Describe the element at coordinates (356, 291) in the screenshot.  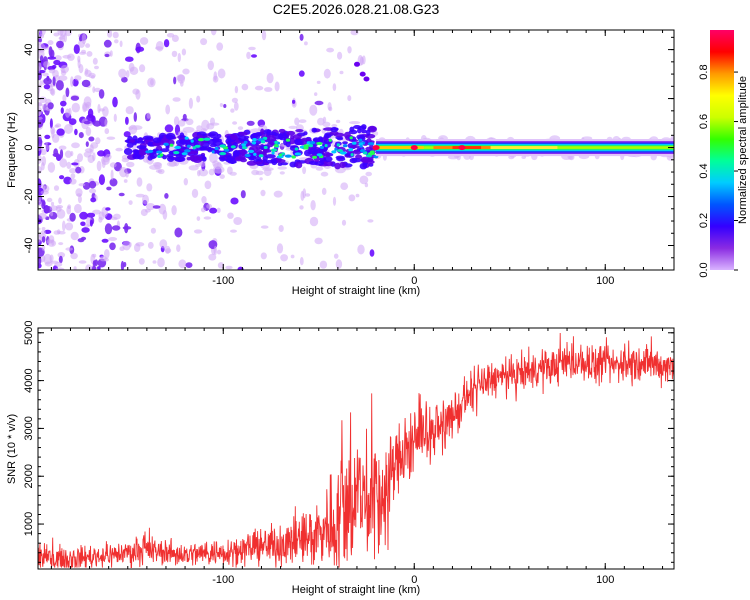
I see `heatmap-x-axis-title: Height of straight line (km)` at that location.